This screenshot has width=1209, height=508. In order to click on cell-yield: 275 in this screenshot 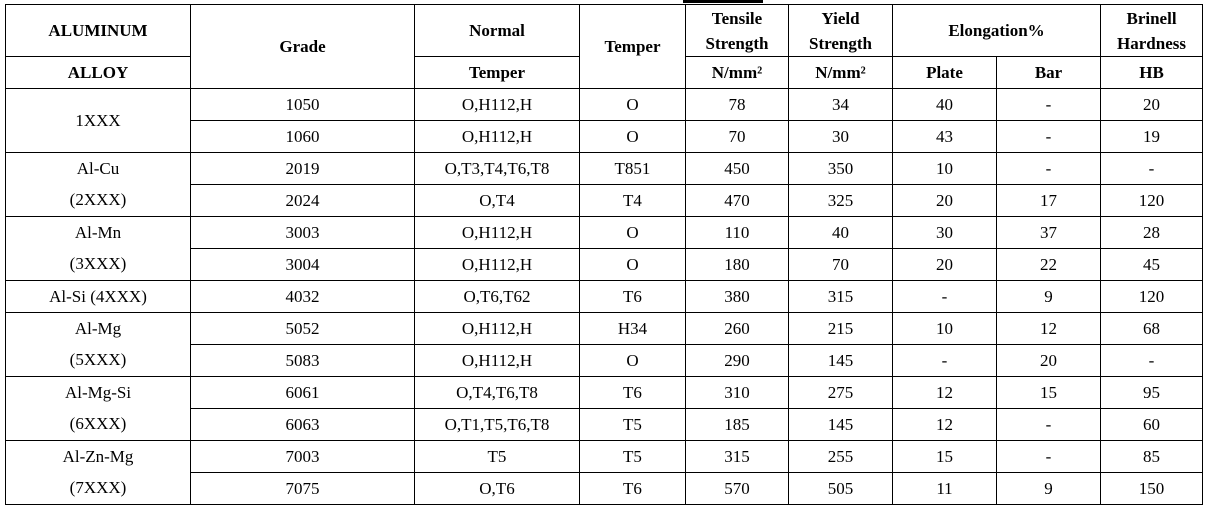, I will do `click(840, 392)`.